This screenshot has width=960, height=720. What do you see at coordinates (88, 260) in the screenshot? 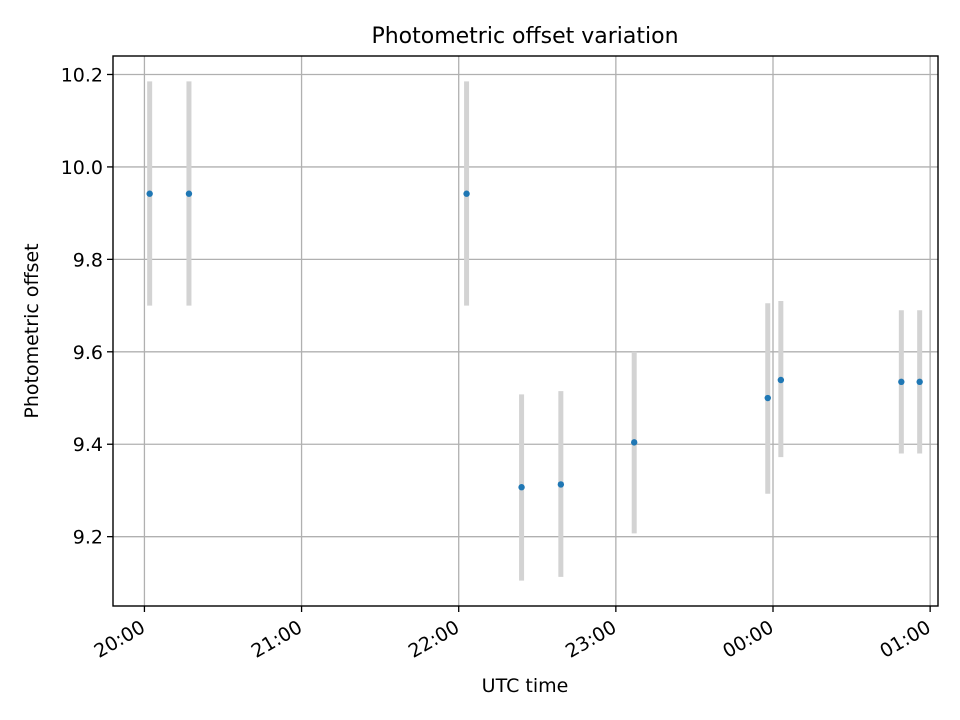
I see `y-tick-label: 9.8` at bounding box center [88, 260].